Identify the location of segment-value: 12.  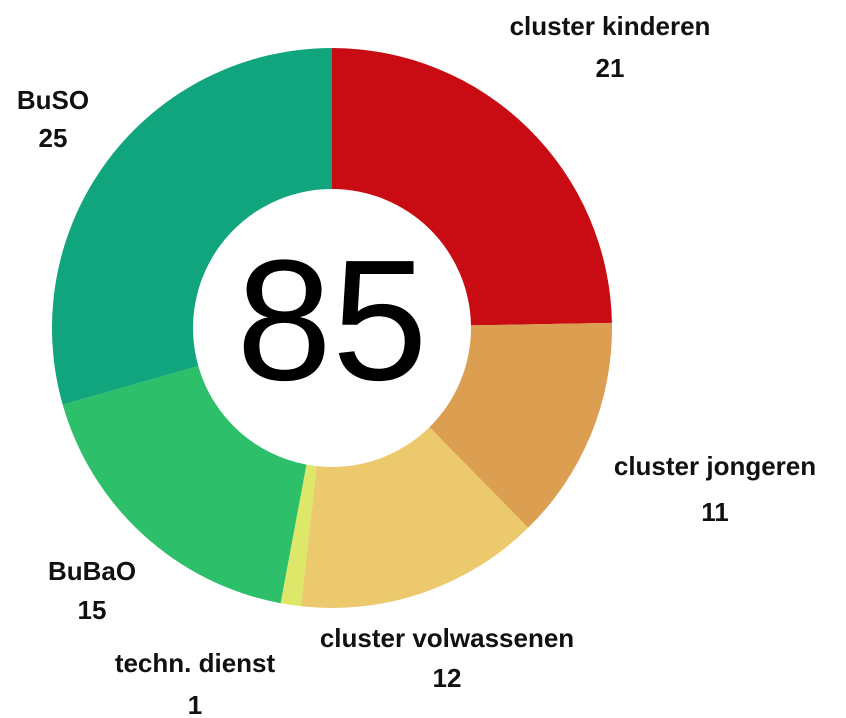
(447, 678).